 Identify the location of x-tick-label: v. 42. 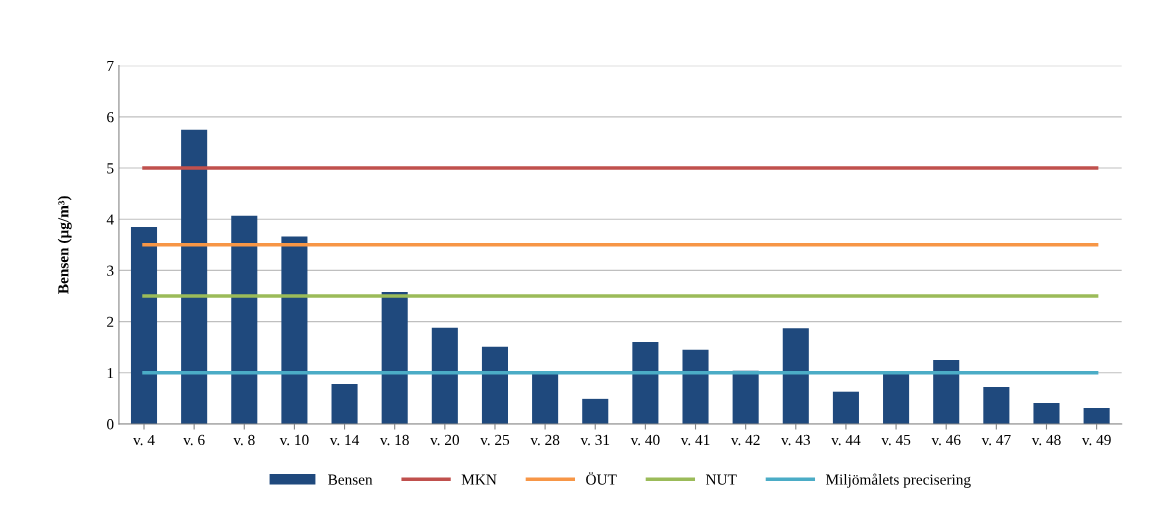
(745, 440).